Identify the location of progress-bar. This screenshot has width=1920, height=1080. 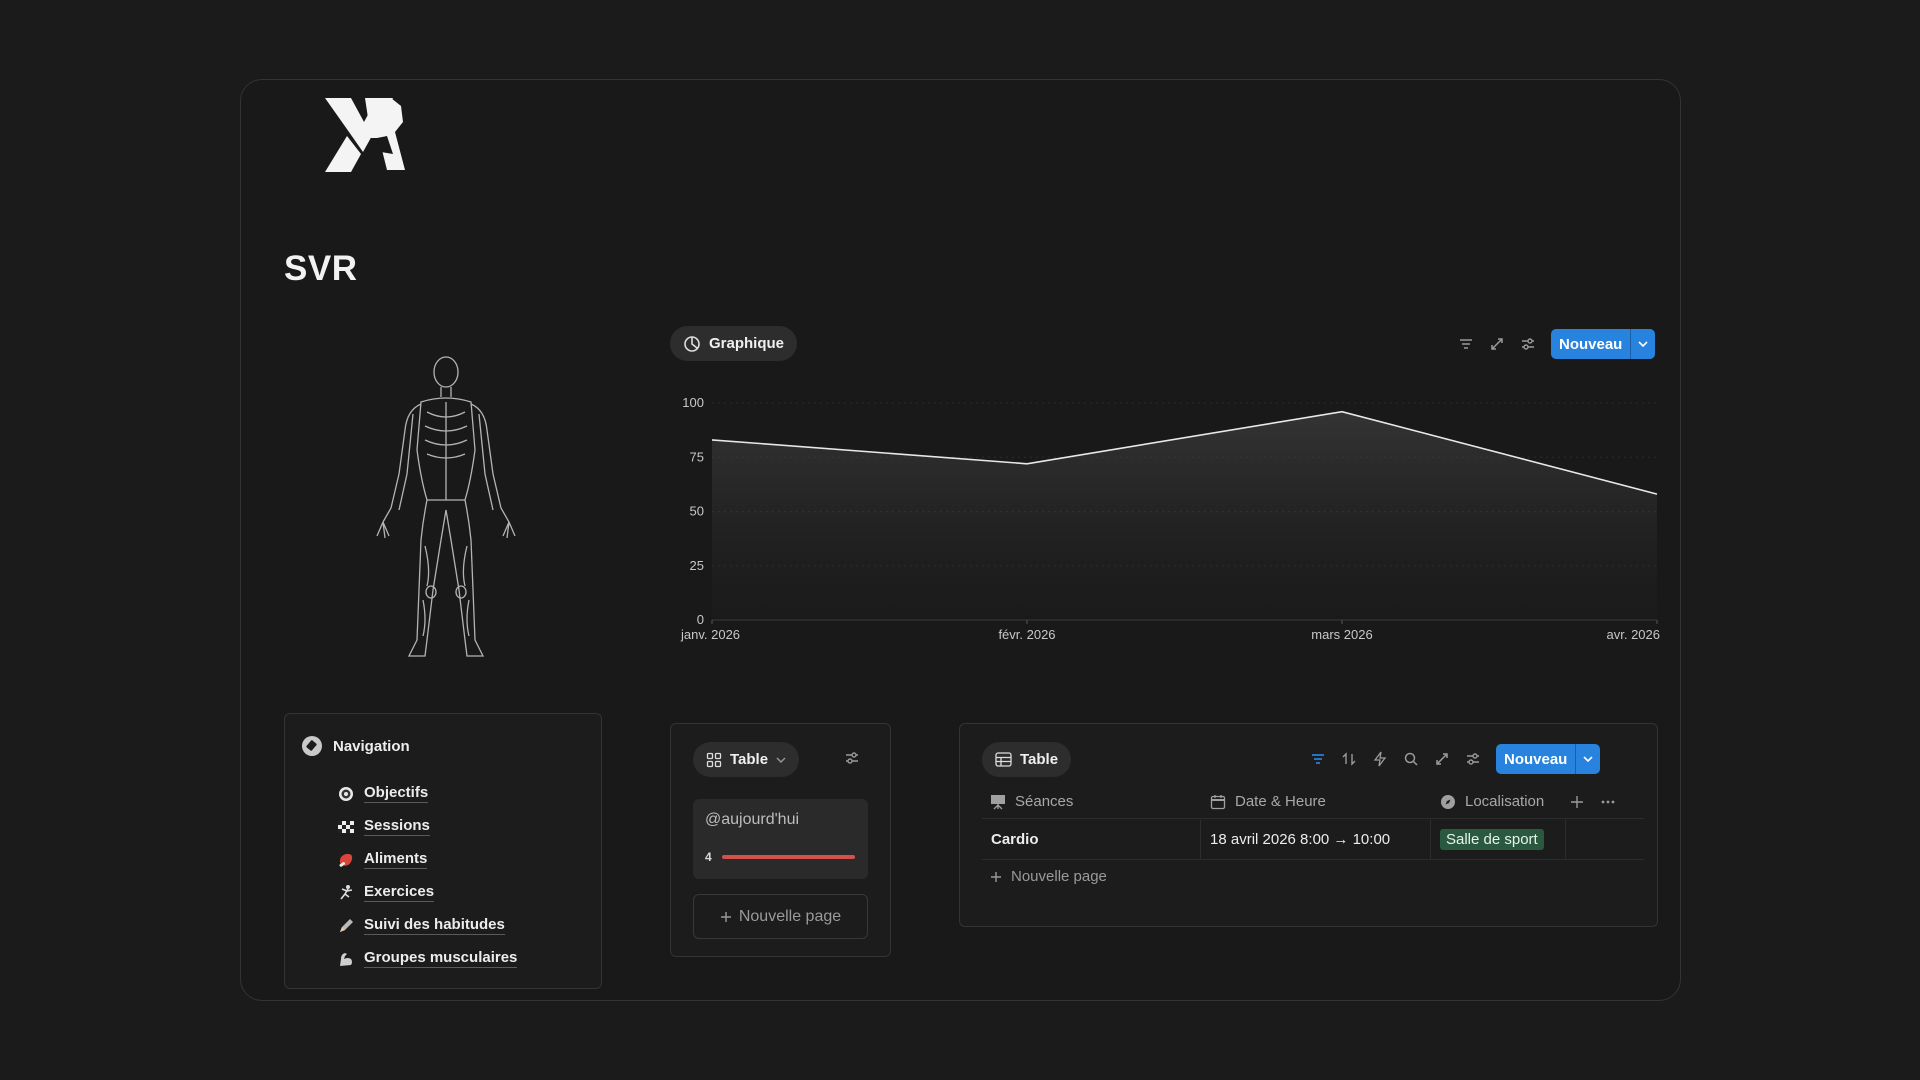
(788, 857).